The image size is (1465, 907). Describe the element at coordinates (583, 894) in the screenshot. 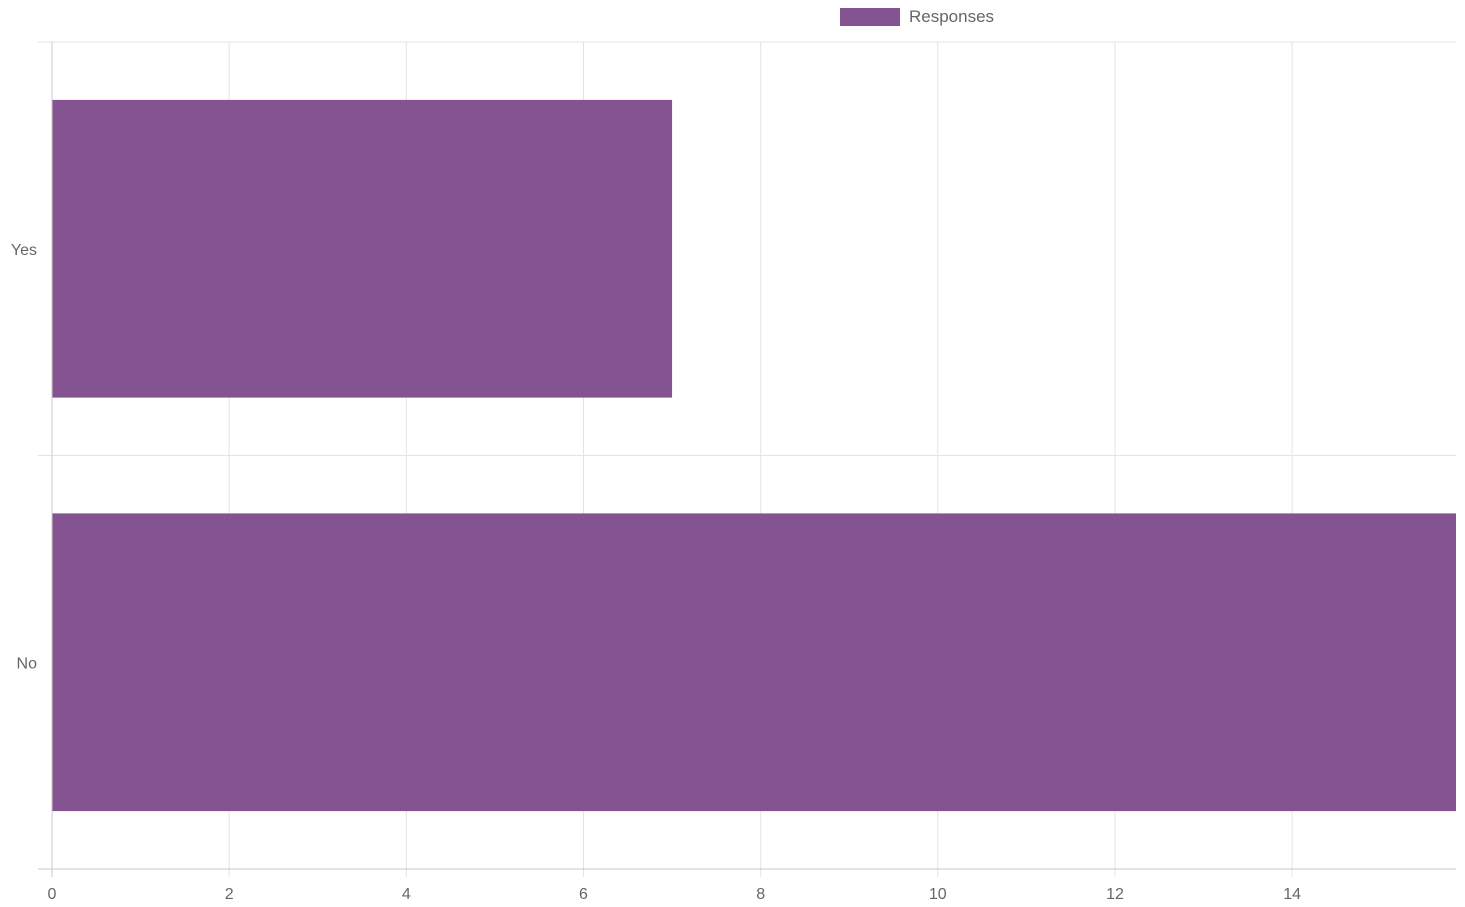

I see `x-tick-label: 6` at that location.